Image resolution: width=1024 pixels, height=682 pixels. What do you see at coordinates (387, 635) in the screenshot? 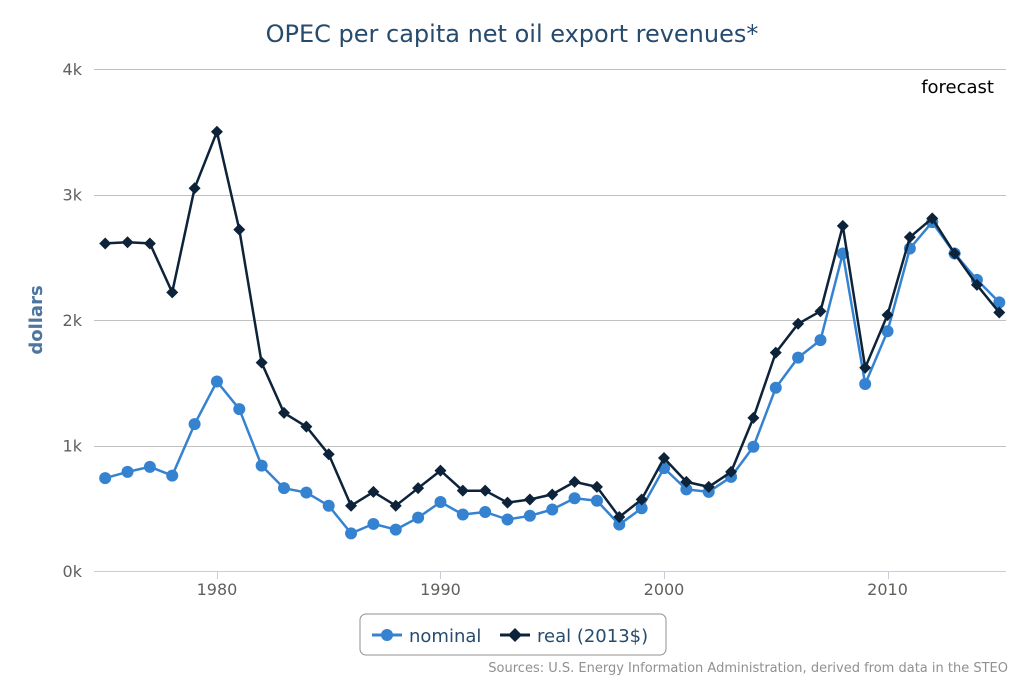
I see `legend-nominal-marker` at bounding box center [387, 635].